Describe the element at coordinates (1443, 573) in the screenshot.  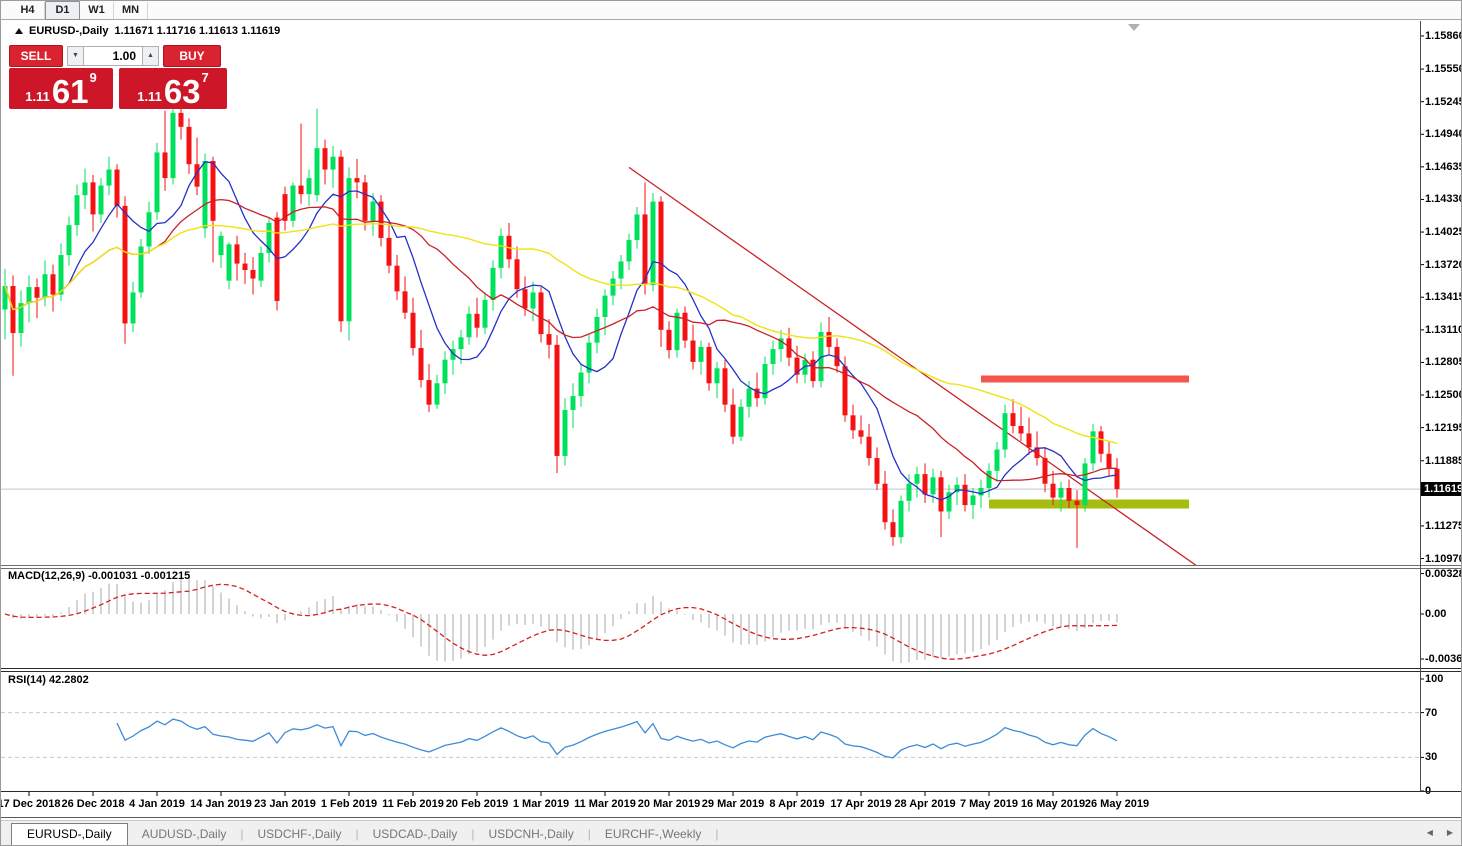
I see `macd-tick-label: 0.003287` at that location.